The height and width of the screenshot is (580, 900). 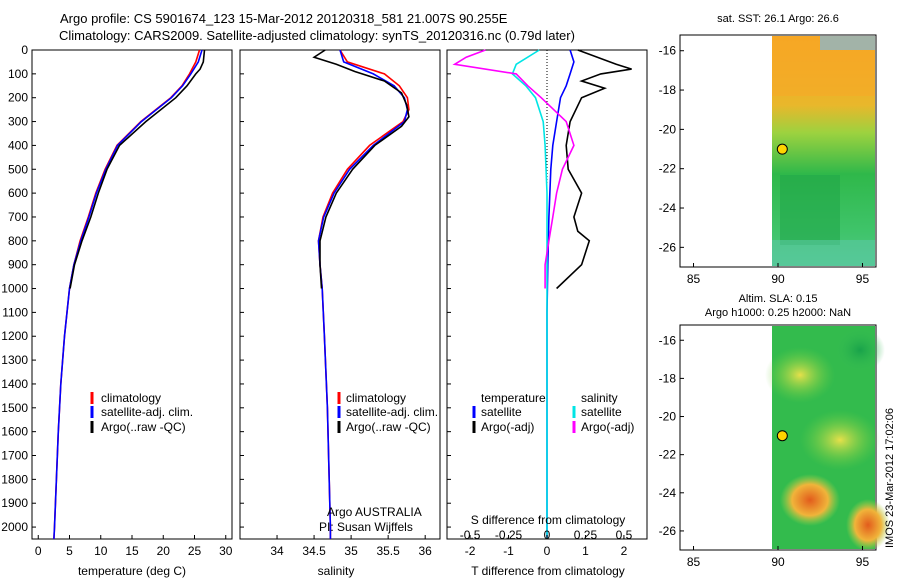 What do you see at coordinates (624, 551) in the screenshot?
I see `x-tick-label: 2` at bounding box center [624, 551].